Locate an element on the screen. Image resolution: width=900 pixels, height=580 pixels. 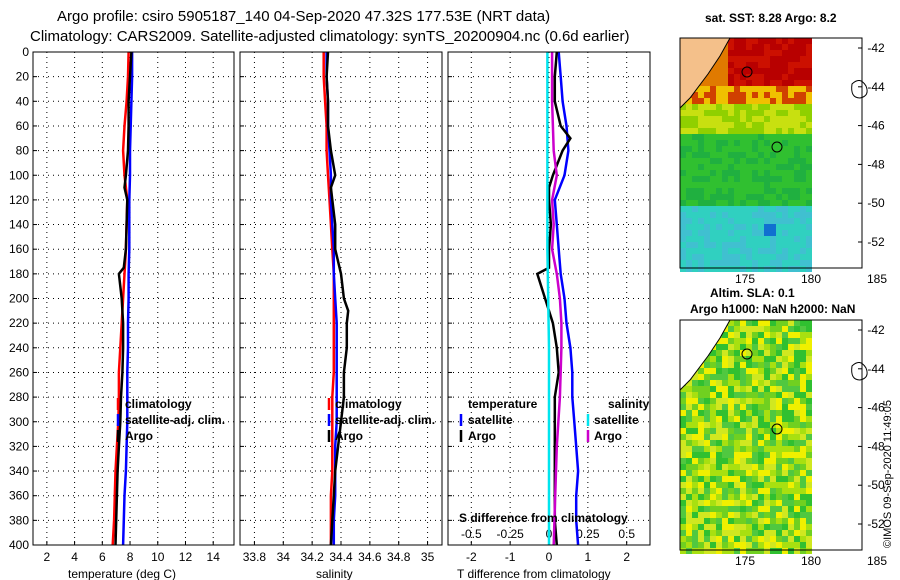
x-tick-label: 12 is located at coordinates (186, 557).